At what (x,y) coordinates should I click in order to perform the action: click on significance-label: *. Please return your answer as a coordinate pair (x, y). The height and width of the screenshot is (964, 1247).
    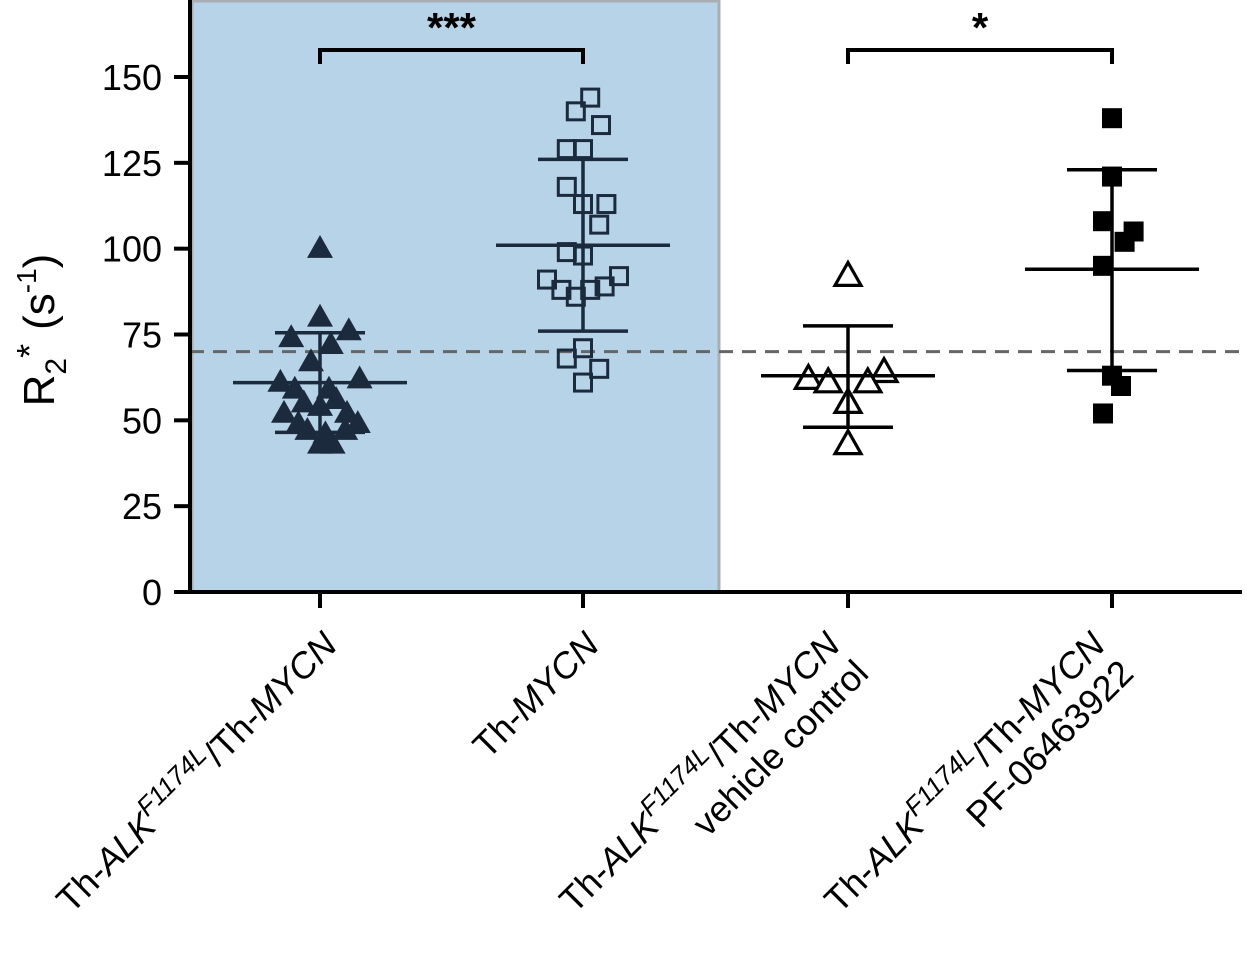
    Looking at the image, I should click on (980, 27).